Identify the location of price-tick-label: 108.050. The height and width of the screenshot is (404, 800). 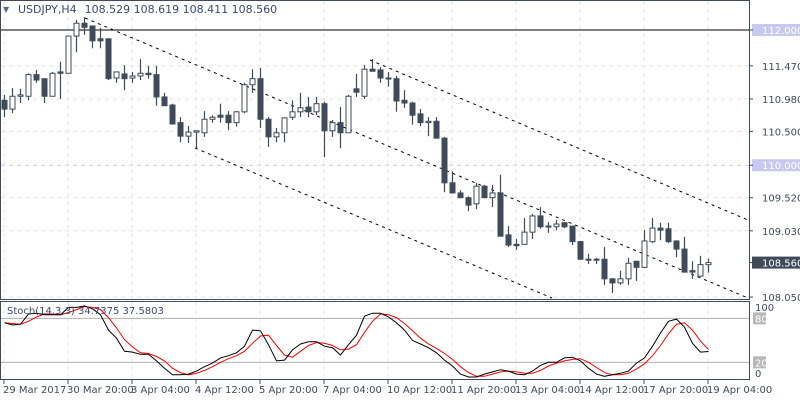
(781, 298).